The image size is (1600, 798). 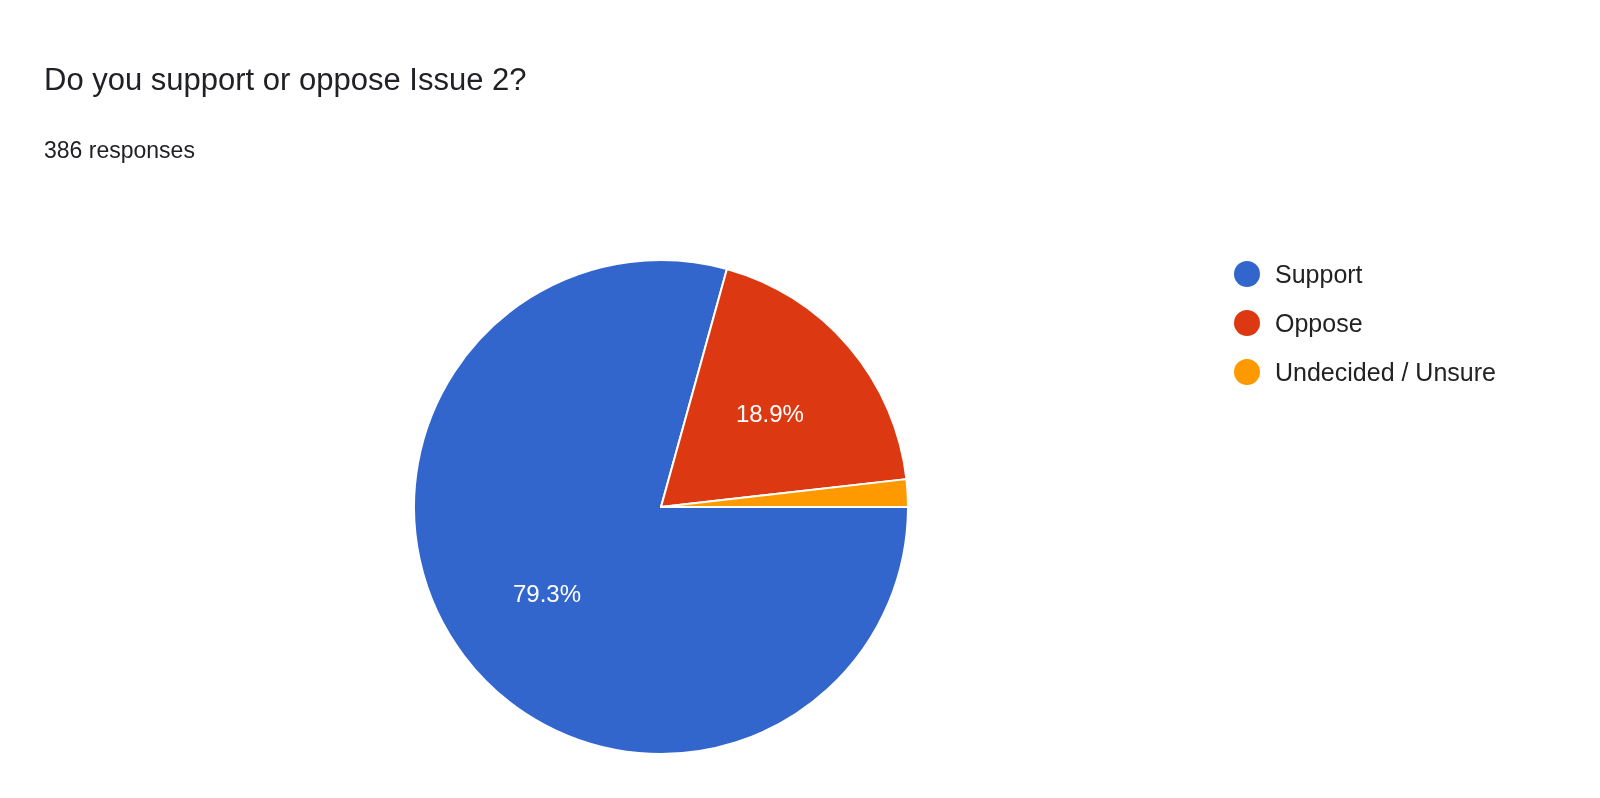 What do you see at coordinates (1385, 372) in the screenshot?
I see `legend-label: Undecided / Unsure` at bounding box center [1385, 372].